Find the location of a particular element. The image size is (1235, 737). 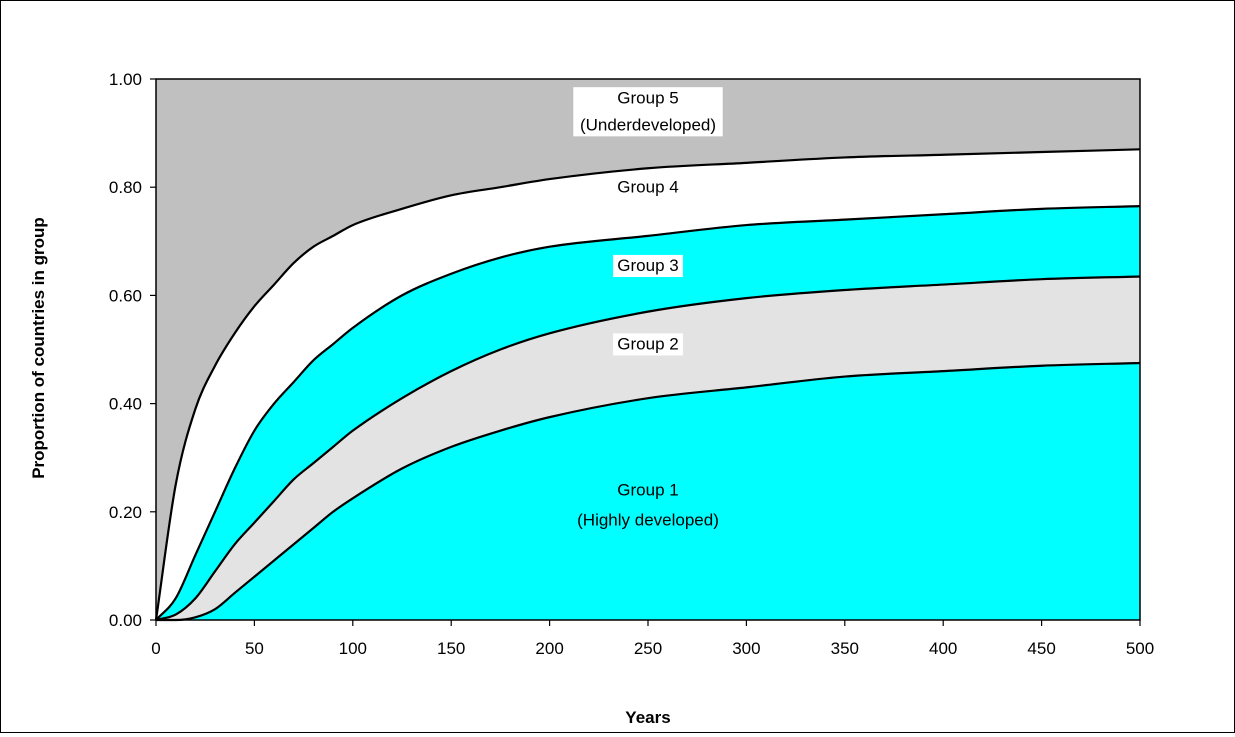

label-group-4: Group 4 is located at coordinates (647, 187).